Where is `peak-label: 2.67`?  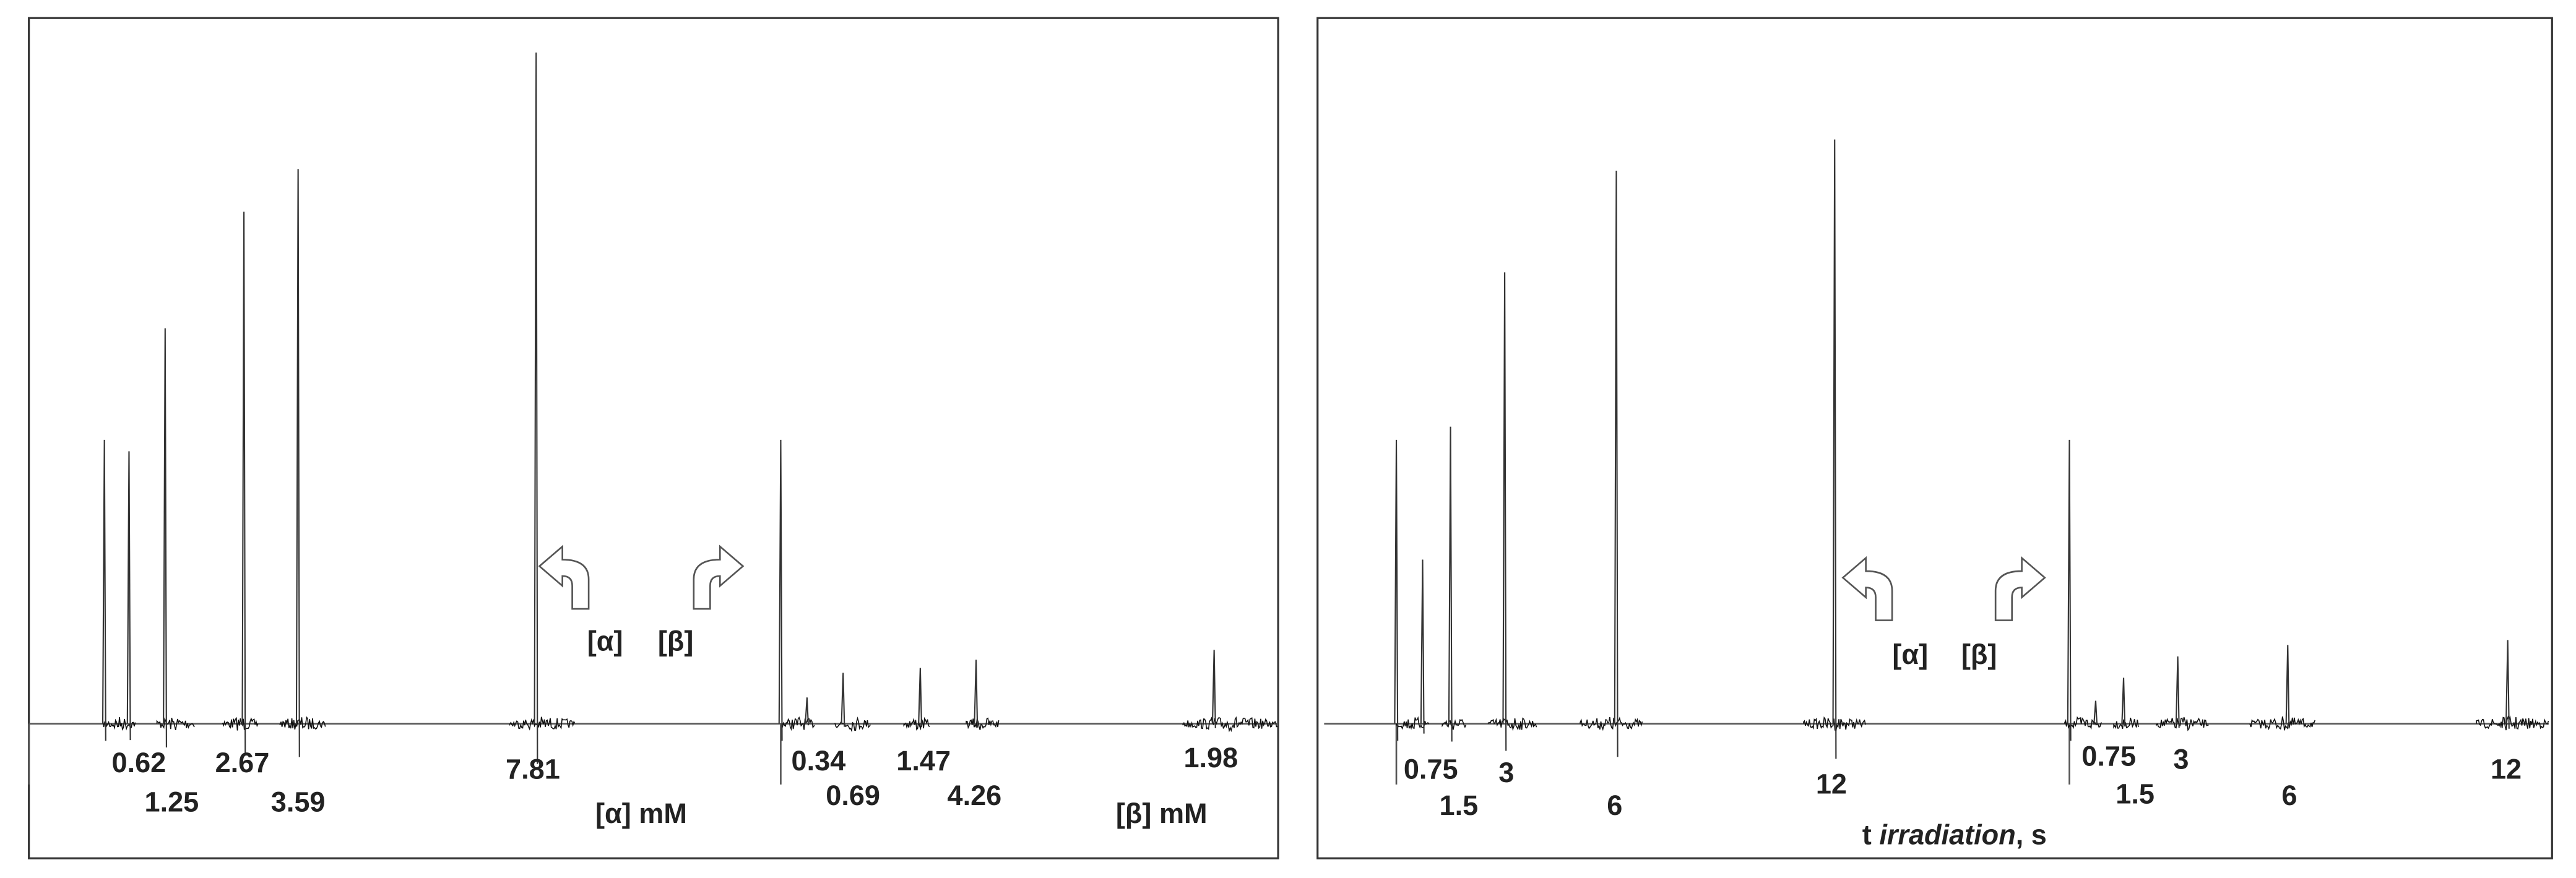 peak-label: 2.67 is located at coordinates (242, 763).